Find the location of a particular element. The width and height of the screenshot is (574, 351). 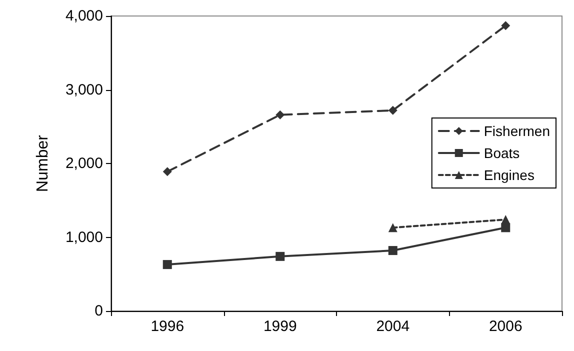

y-tick-label: 3,000 is located at coordinates (84, 89).